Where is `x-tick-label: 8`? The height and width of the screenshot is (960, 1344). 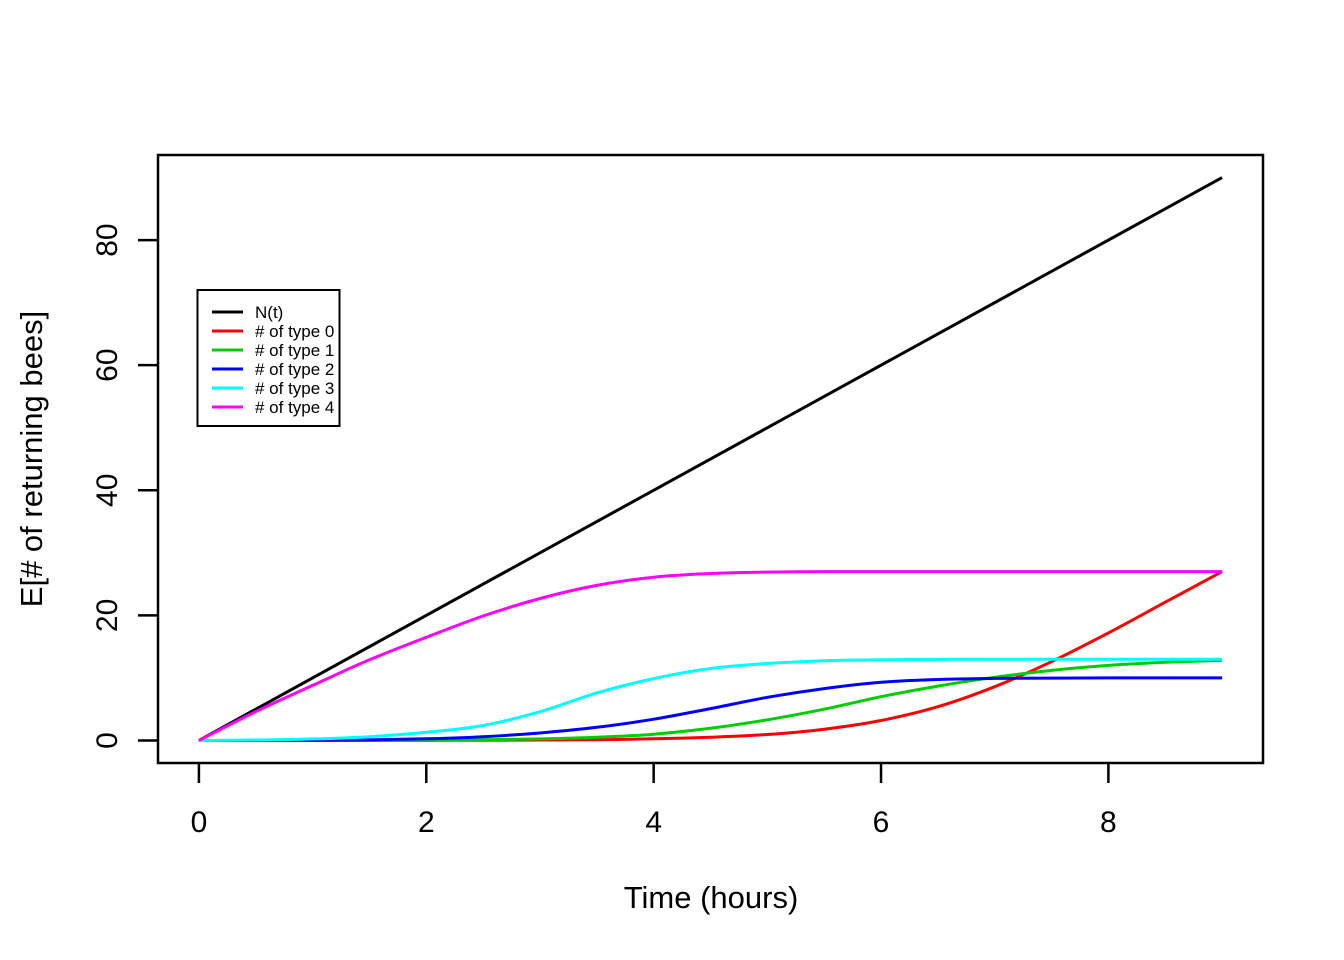 x-tick-label: 8 is located at coordinates (1108, 822).